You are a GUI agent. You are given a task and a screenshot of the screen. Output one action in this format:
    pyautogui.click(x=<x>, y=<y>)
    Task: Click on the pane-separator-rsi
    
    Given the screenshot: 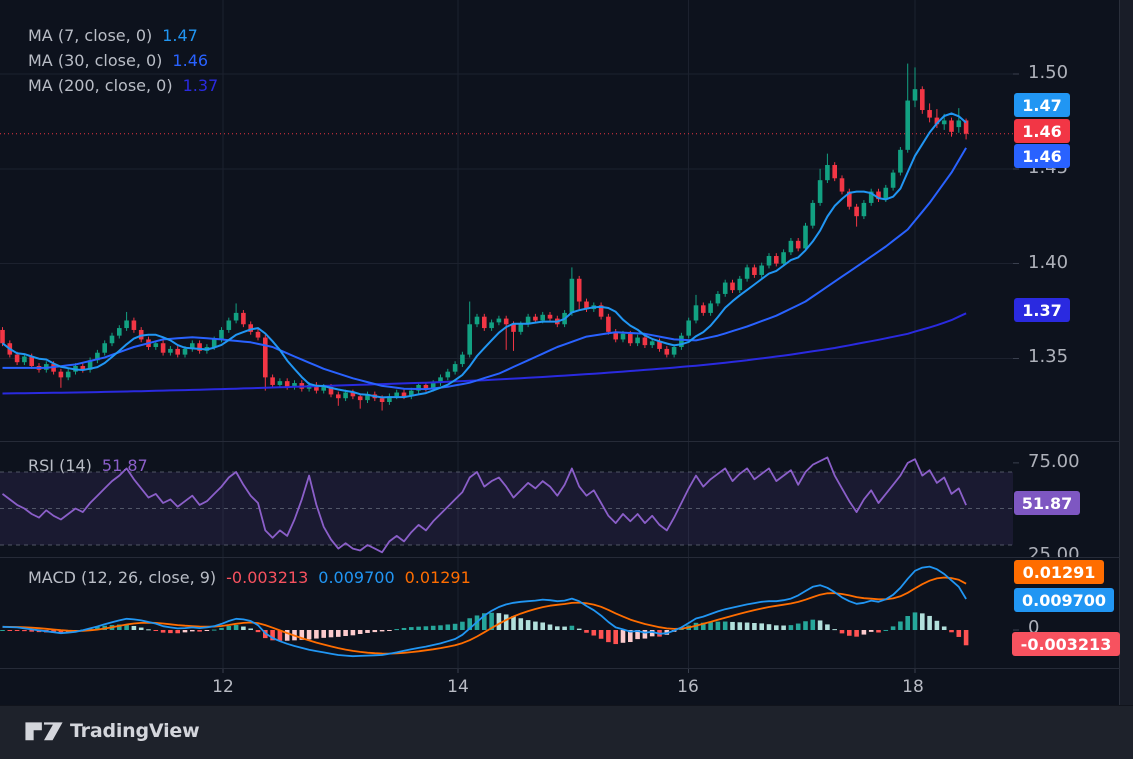 What is the action you would take?
    pyautogui.click(x=560, y=441)
    